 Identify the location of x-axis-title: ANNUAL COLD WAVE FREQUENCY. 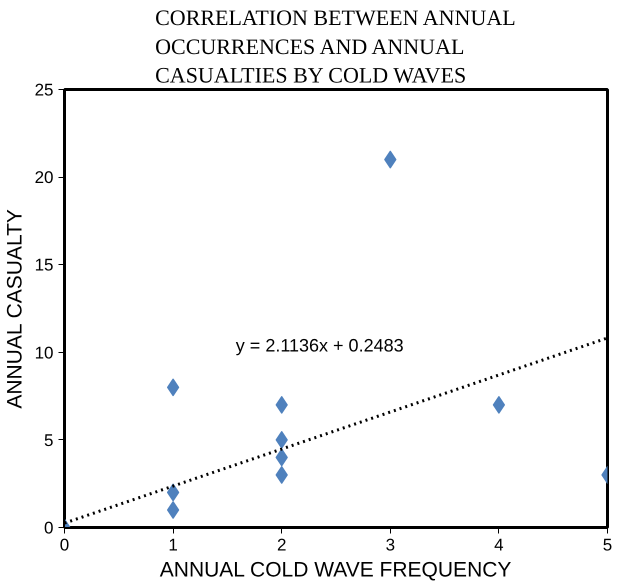
(336, 570).